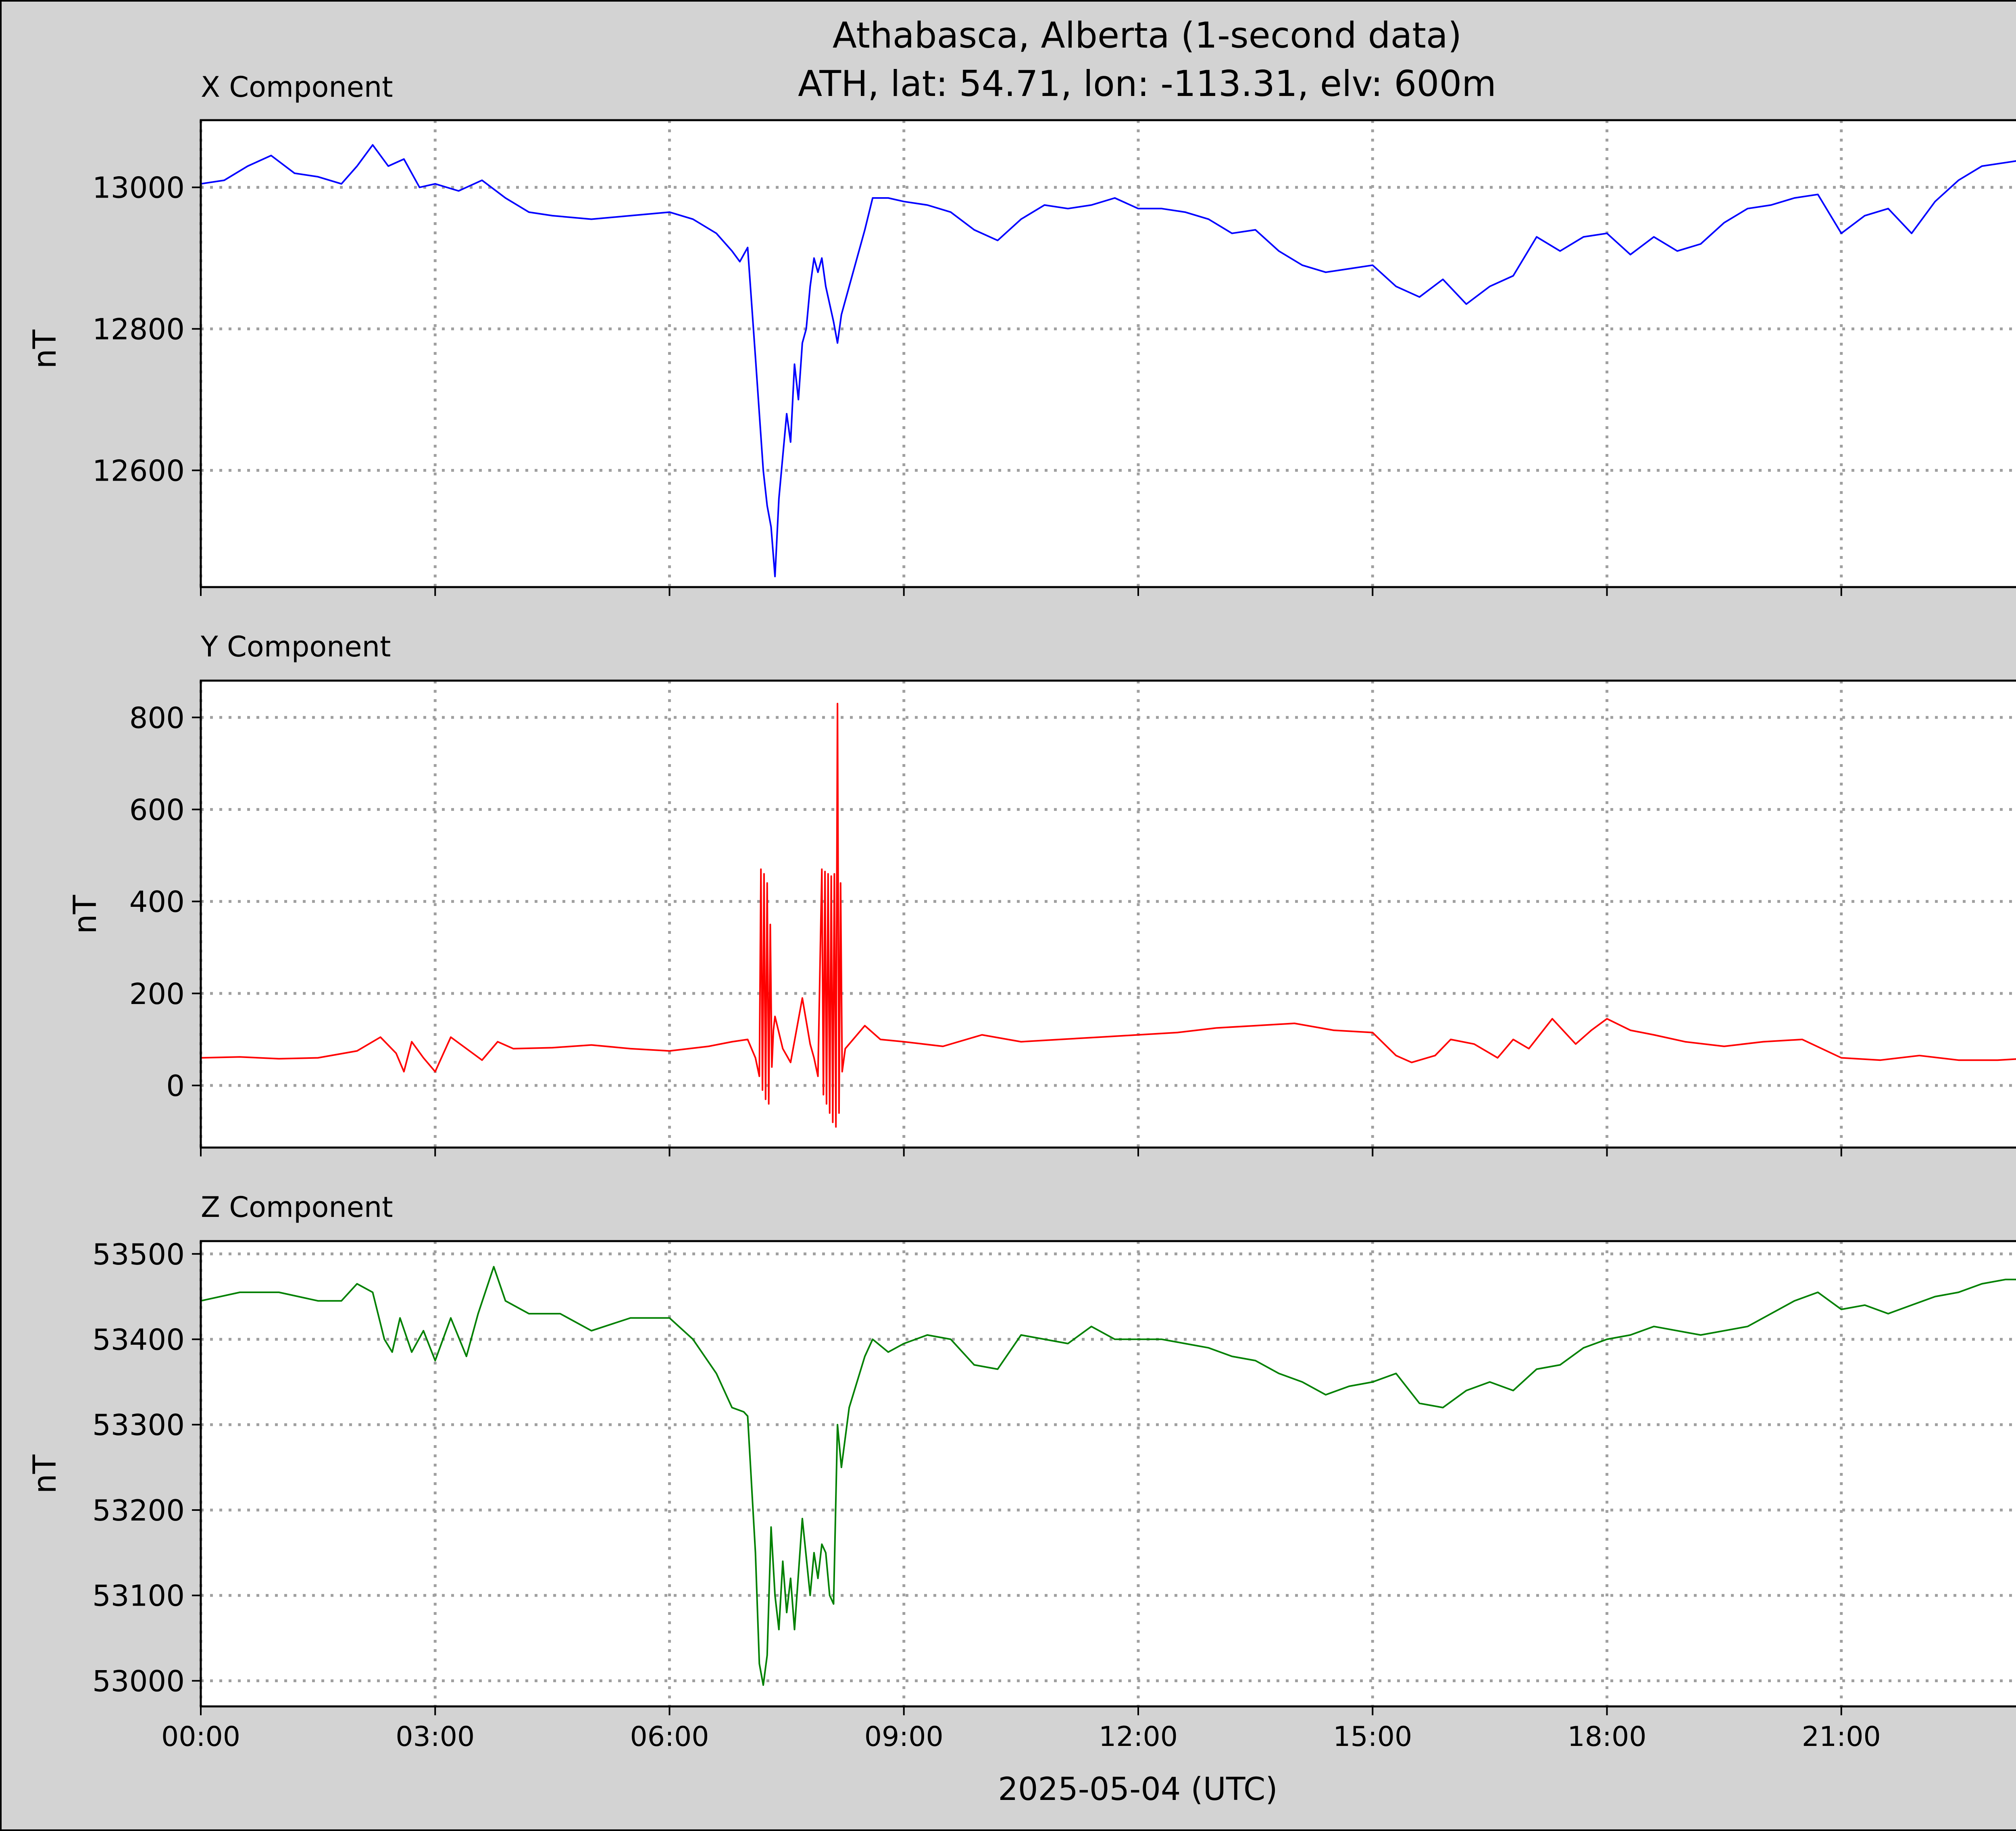 This screenshot has width=2016, height=1831. I want to click on panel-z-ytick-label-2: 53200, so click(138, 1510).